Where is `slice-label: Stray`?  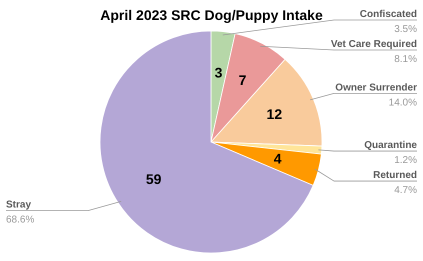 slice-label: Stray is located at coordinates (19, 205).